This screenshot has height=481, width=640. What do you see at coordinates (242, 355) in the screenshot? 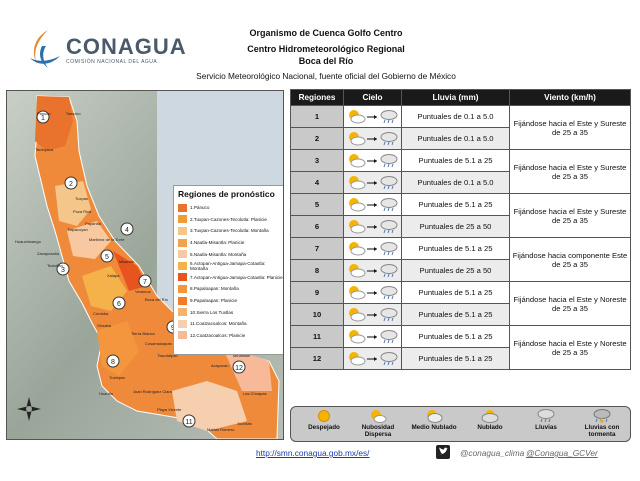
I see `place-label: Minatitlán` at bounding box center [242, 355].